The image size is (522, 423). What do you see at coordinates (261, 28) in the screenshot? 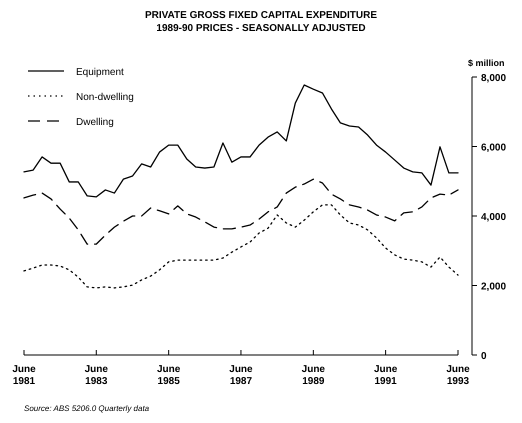
I see `chart-subtitle: 1989-90 PRICES - SEASONALLY ADJUSTED` at bounding box center [261, 28].